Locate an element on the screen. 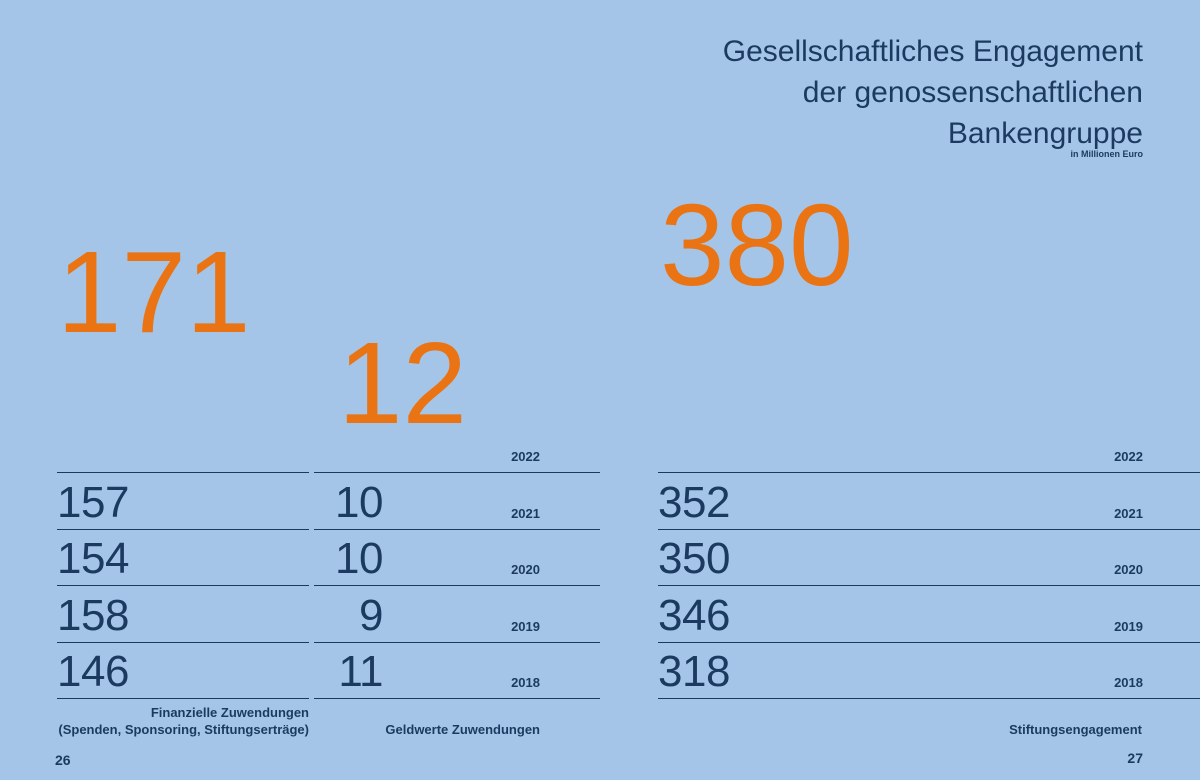 Image resolution: width=1200 pixels, height=780 pixels. cell-value: 352 is located at coordinates (694, 502).